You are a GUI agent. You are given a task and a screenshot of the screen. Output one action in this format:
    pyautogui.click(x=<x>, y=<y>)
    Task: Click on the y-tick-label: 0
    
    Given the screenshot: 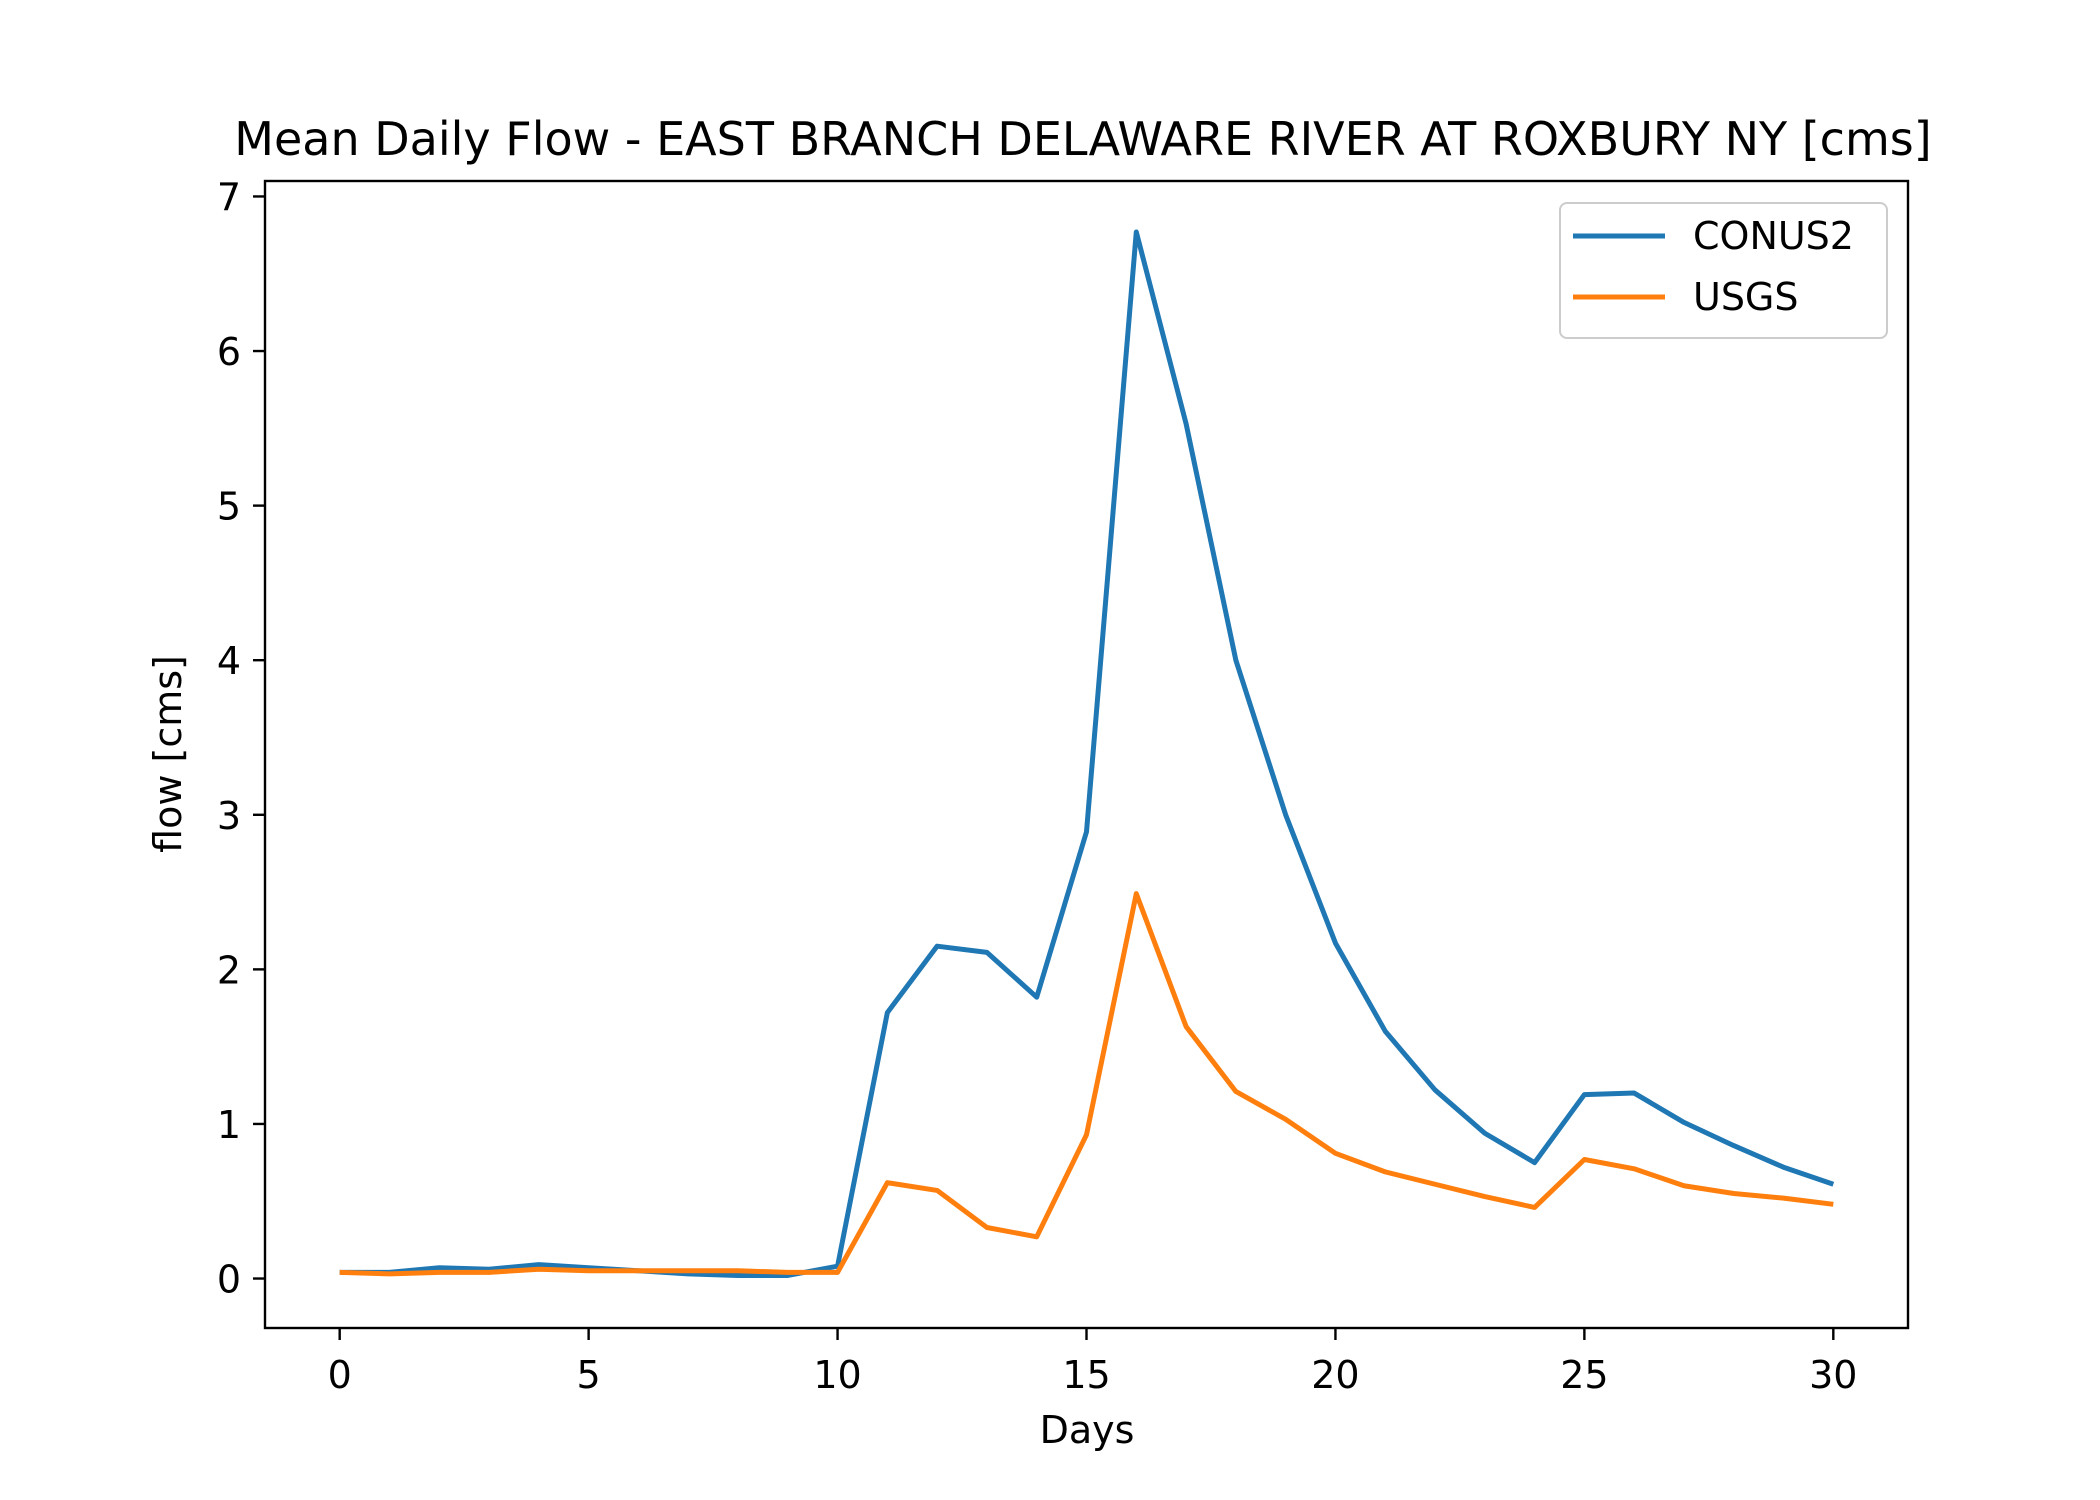 What is the action you would take?
    pyautogui.click(x=229, y=1280)
    